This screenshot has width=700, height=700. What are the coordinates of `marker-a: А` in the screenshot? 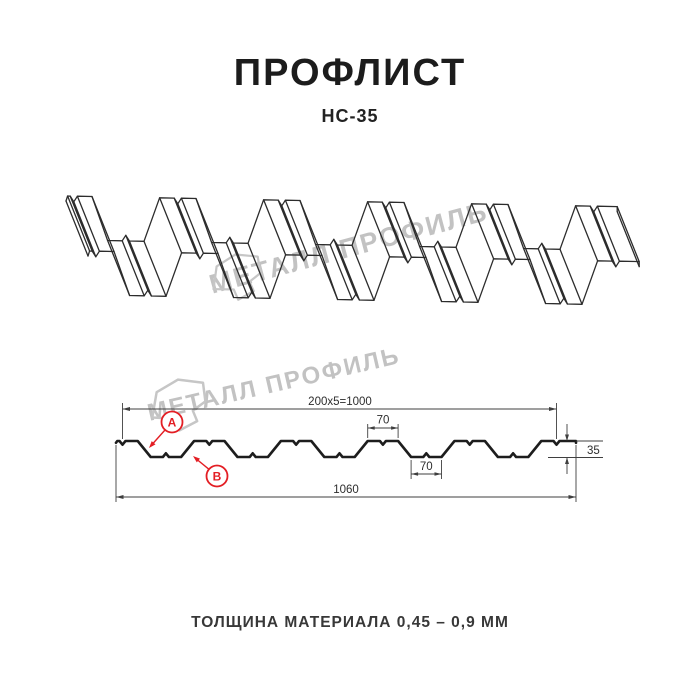 It's located at (166, 429).